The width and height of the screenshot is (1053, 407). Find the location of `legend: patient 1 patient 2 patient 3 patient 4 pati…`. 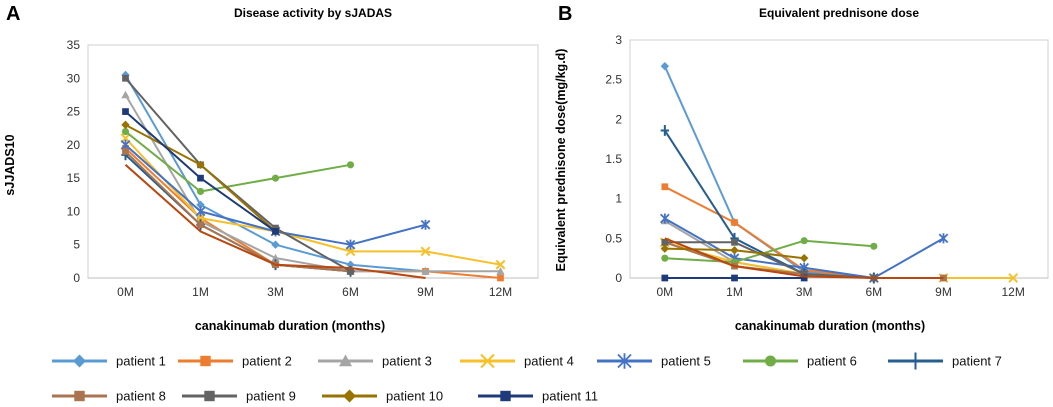

legend: patient 1 patient 2 patient 3 patient 4 pati… is located at coordinates (527, 378).